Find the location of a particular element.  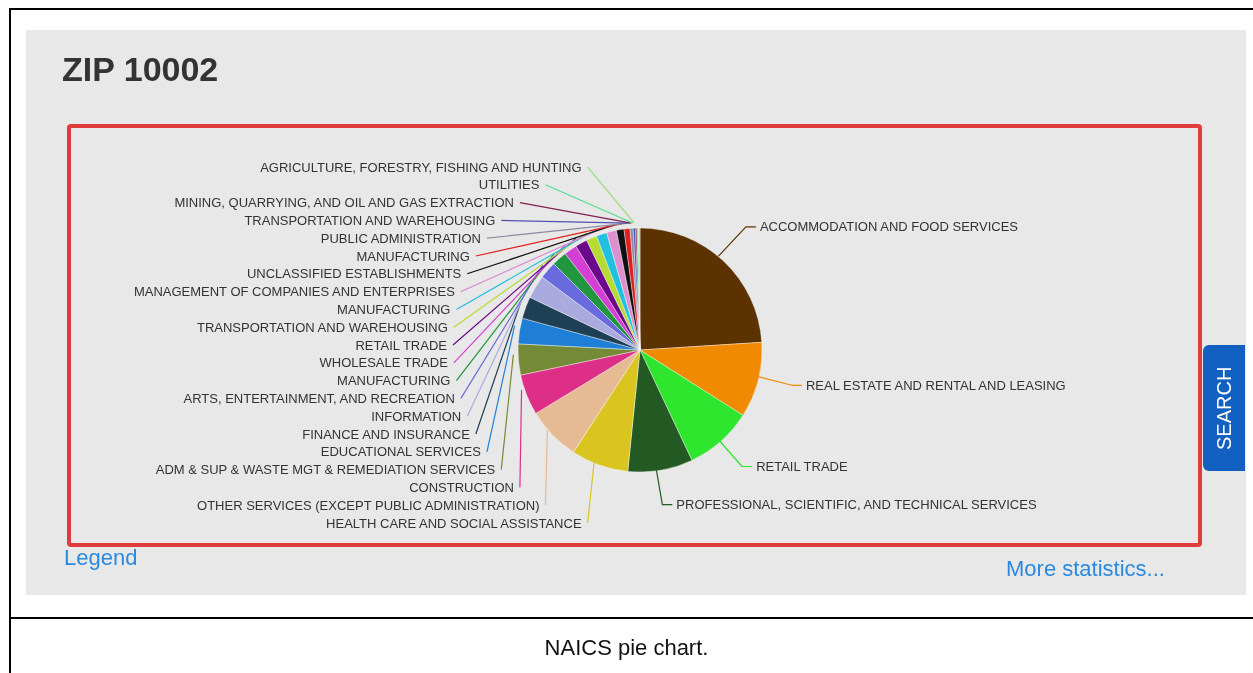

slice-label: FINANCE AND INSURANCE is located at coordinates (386, 434).